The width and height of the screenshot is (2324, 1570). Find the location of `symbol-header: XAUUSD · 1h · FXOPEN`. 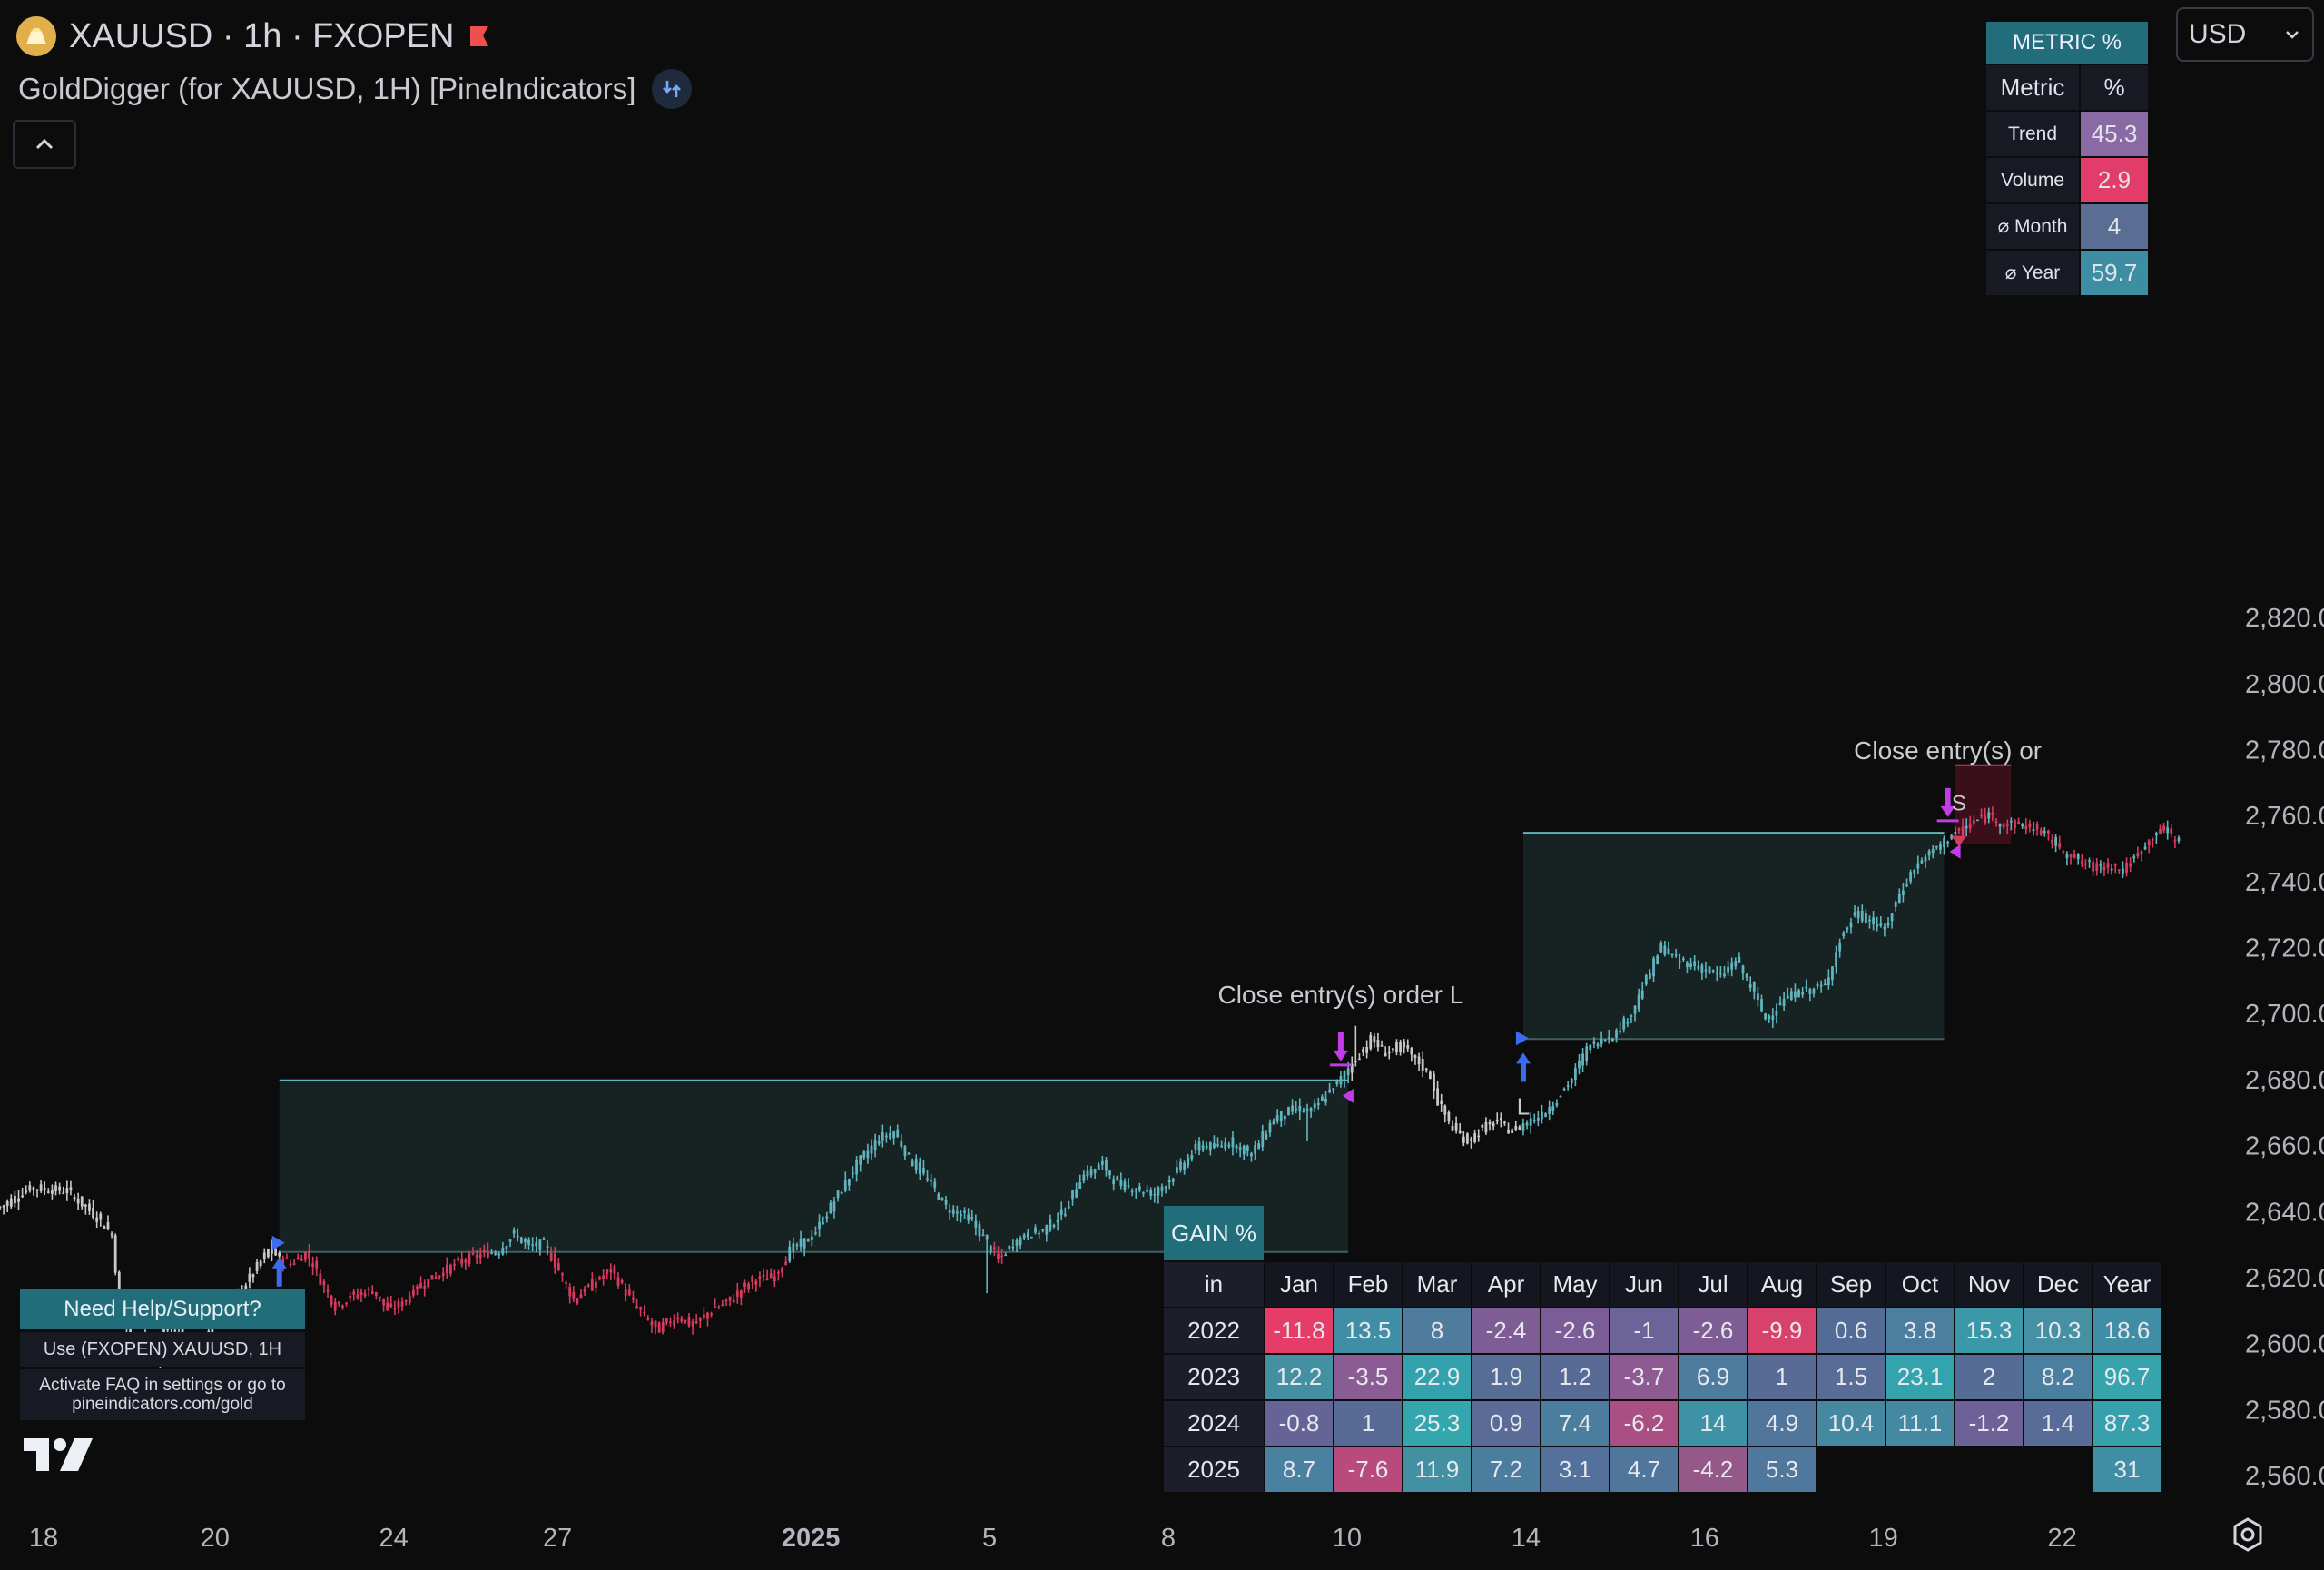

symbol-header: XAUUSD · 1h · FXOPEN is located at coordinates (254, 37).